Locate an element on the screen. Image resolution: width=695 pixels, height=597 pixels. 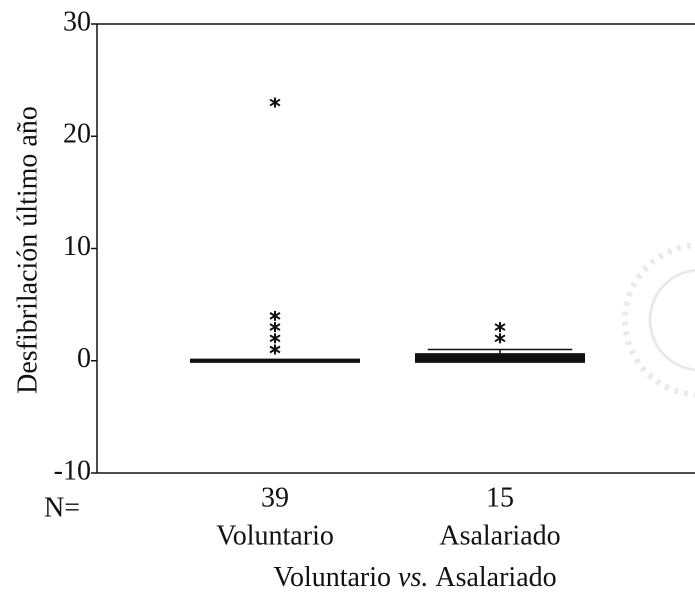
y-tick-label: 0 is located at coordinates (84, 358).